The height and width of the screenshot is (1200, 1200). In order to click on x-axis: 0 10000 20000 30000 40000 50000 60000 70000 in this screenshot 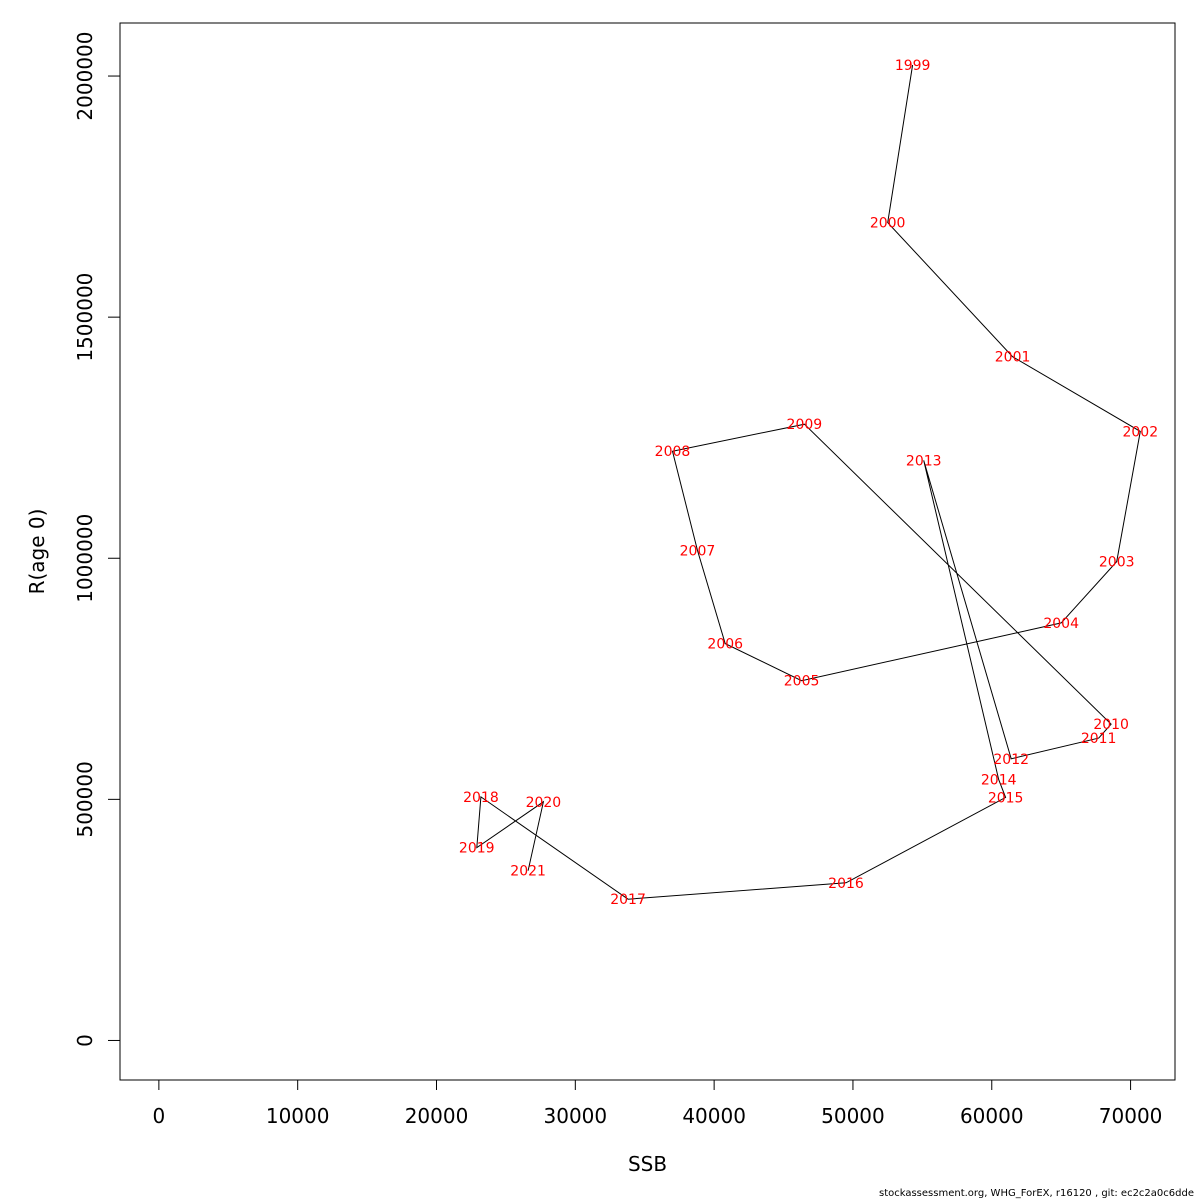, I will do `click(658, 1103)`.